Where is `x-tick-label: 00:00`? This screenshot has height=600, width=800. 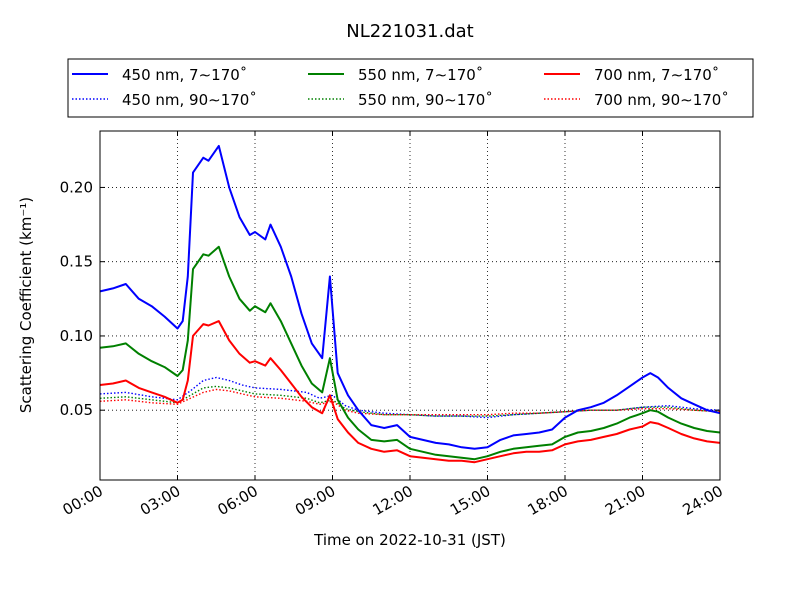
x-tick-label: 00:00 is located at coordinates (83, 500).